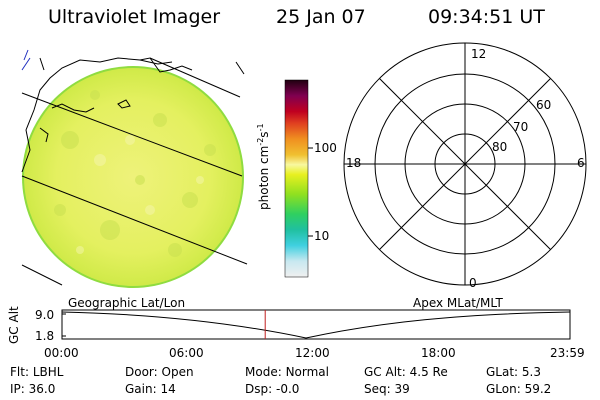 This screenshot has width=600, height=400. What do you see at coordinates (322, 236) in the screenshot?
I see `colorbar-tick-10: 10` at bounding box center [322, 236].